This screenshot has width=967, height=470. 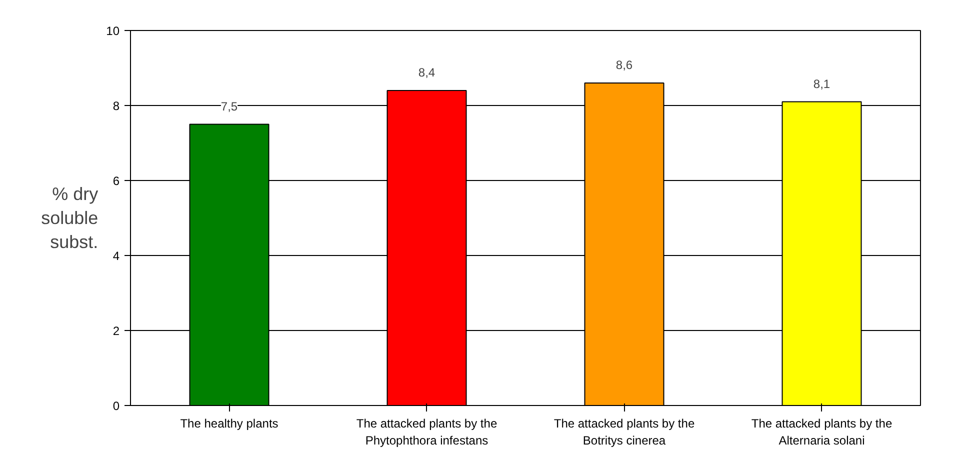 I want to click on y-tick-label: 8, so click(x=116, y=106).